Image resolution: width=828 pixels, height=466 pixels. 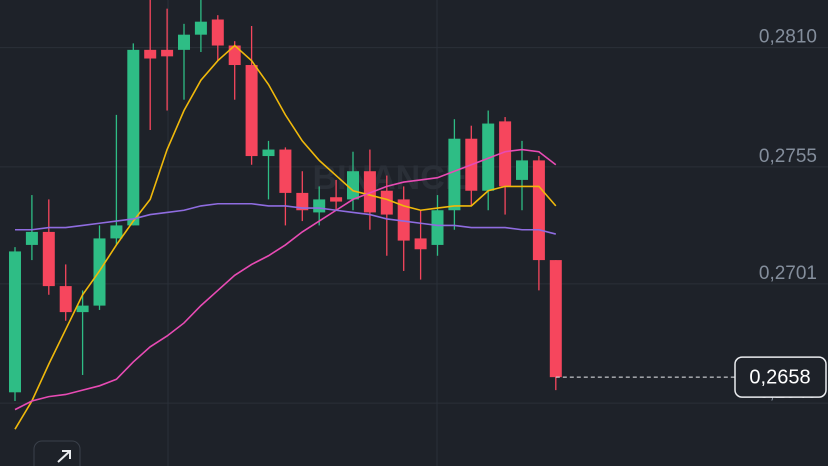 I want to click on last-price-box, so click(x=780, y=377).